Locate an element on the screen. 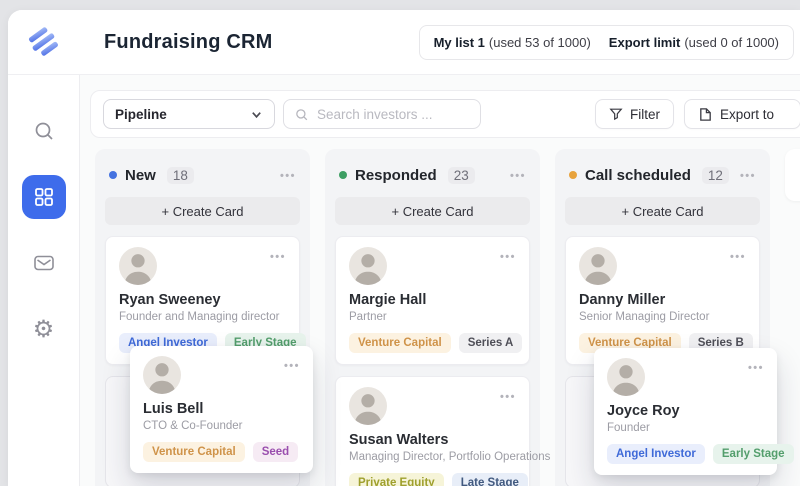 The height and width of the screenshot is (486, 800). tag-list: Angel Investor Early Stage is located at coordinates (700, 454).